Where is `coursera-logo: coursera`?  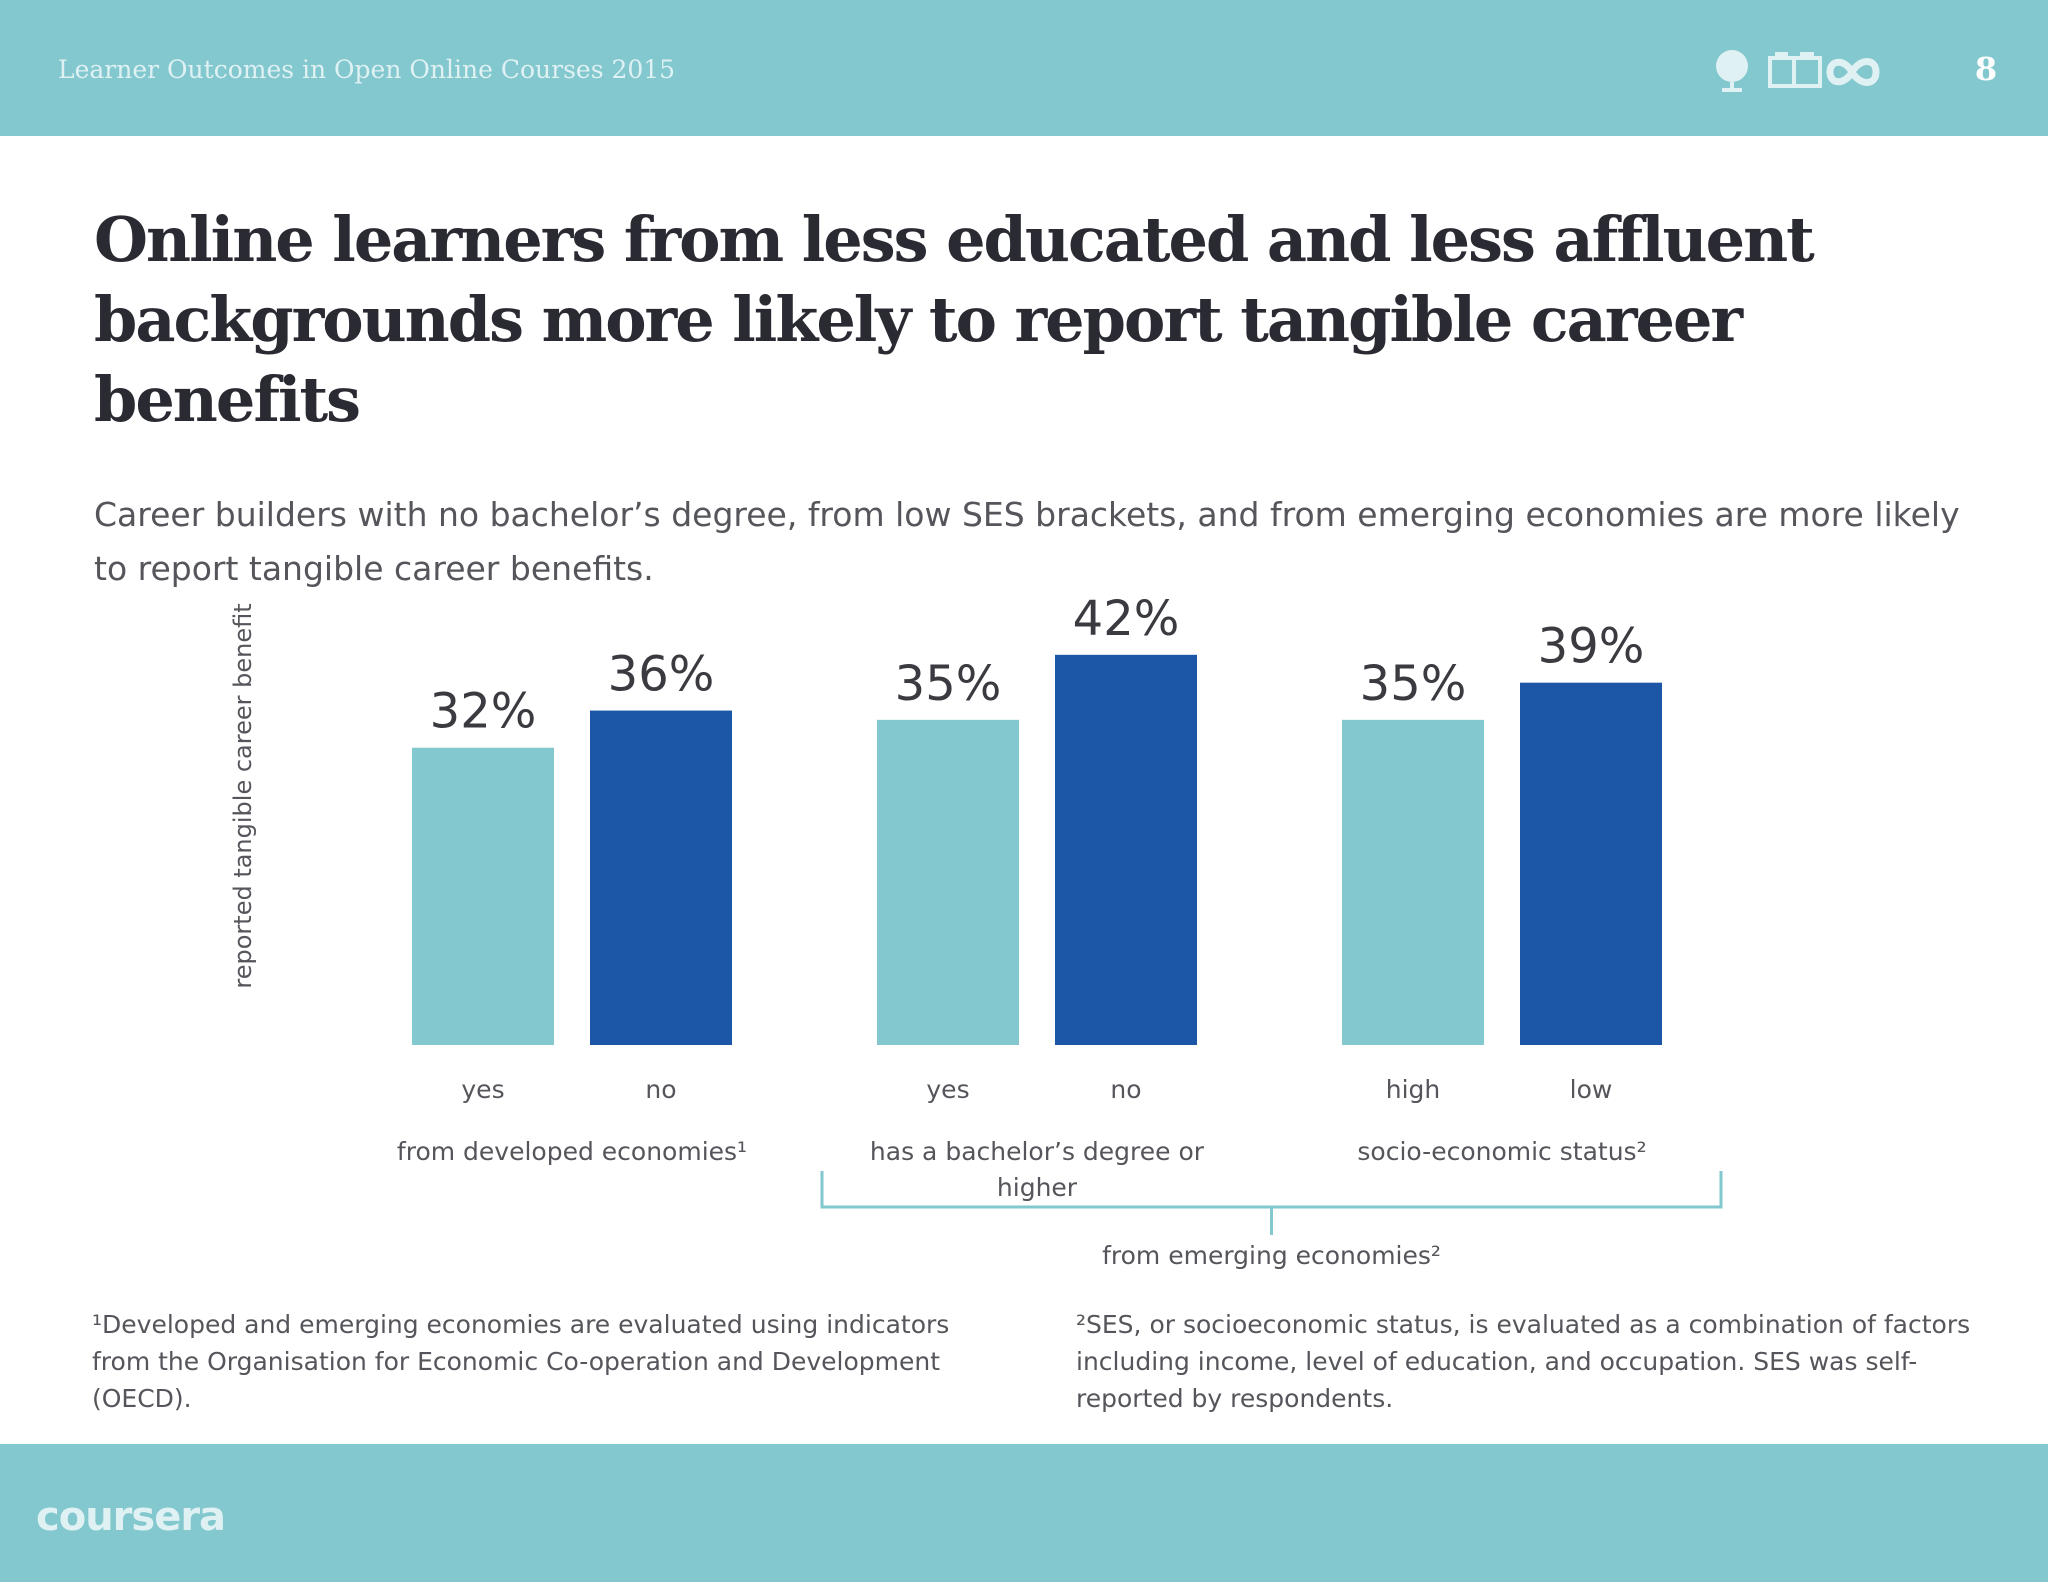 coursera-logo: coursera is located at coordinates (131, 1516).